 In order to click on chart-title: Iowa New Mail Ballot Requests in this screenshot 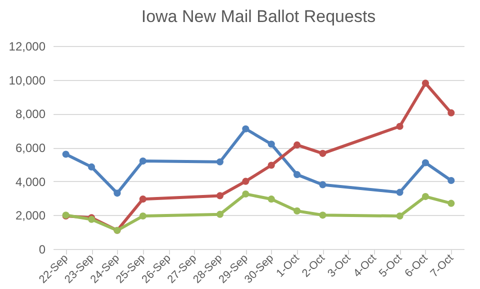, I will do `click(258, 16)`.